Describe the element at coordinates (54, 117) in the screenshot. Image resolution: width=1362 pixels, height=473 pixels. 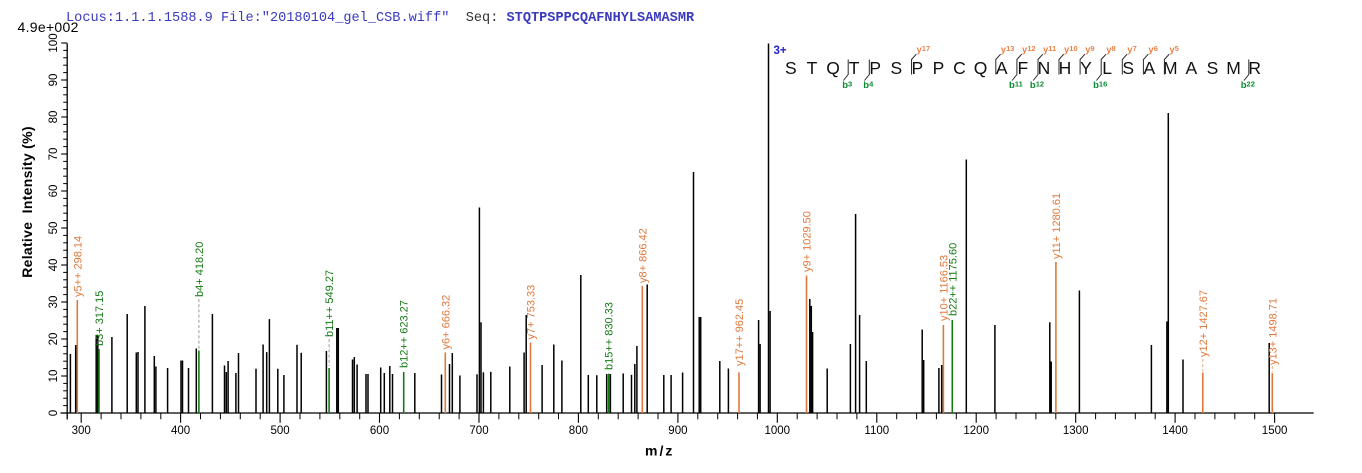
I see `svg-text: 80` at that location.